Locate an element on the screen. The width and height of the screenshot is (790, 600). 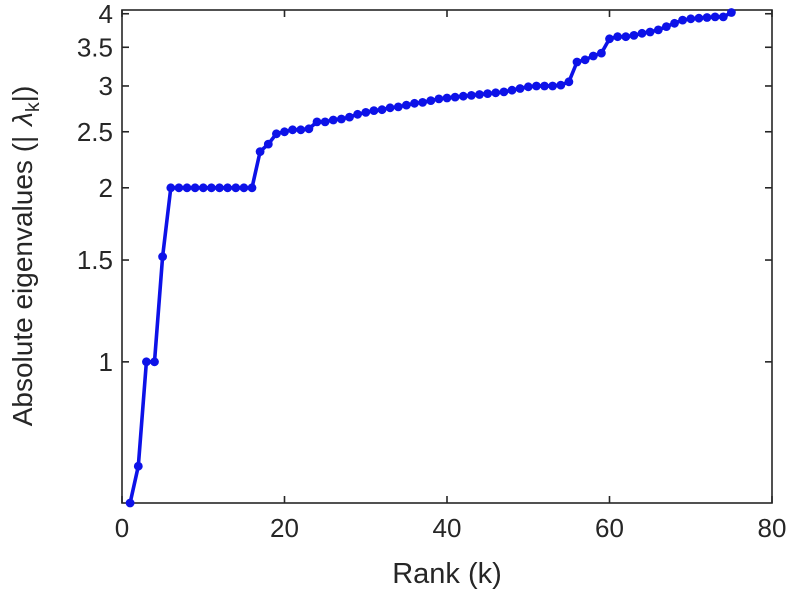
x-axis-label-text: Rank (k) is located at coordinates (447, 574).